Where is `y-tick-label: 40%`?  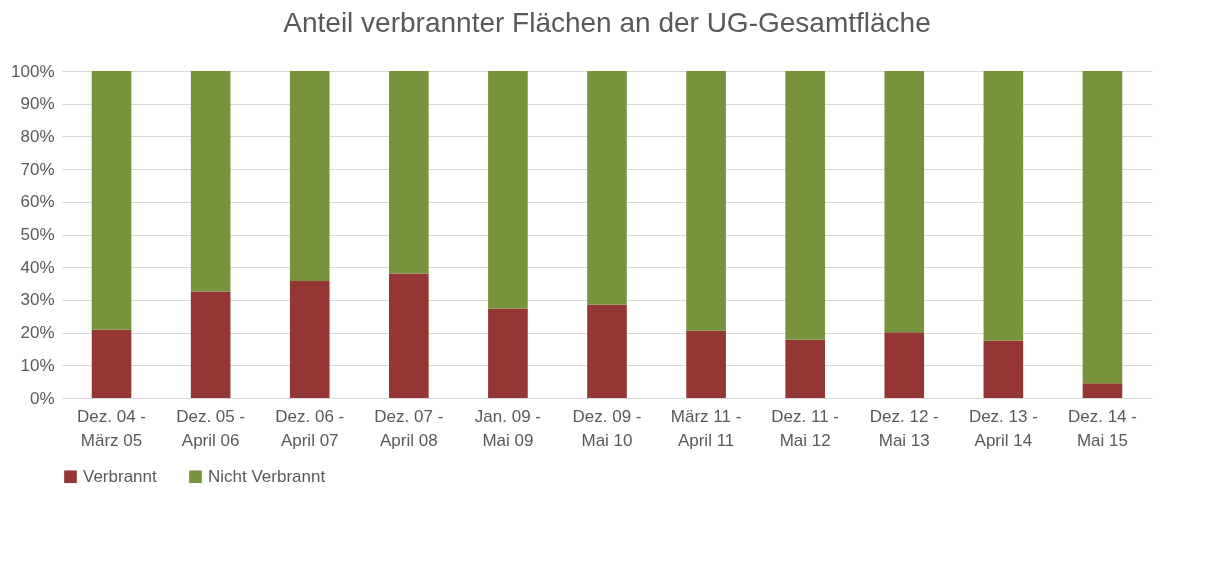
y-tick-label: 40% is located at coordinates (37, 267).